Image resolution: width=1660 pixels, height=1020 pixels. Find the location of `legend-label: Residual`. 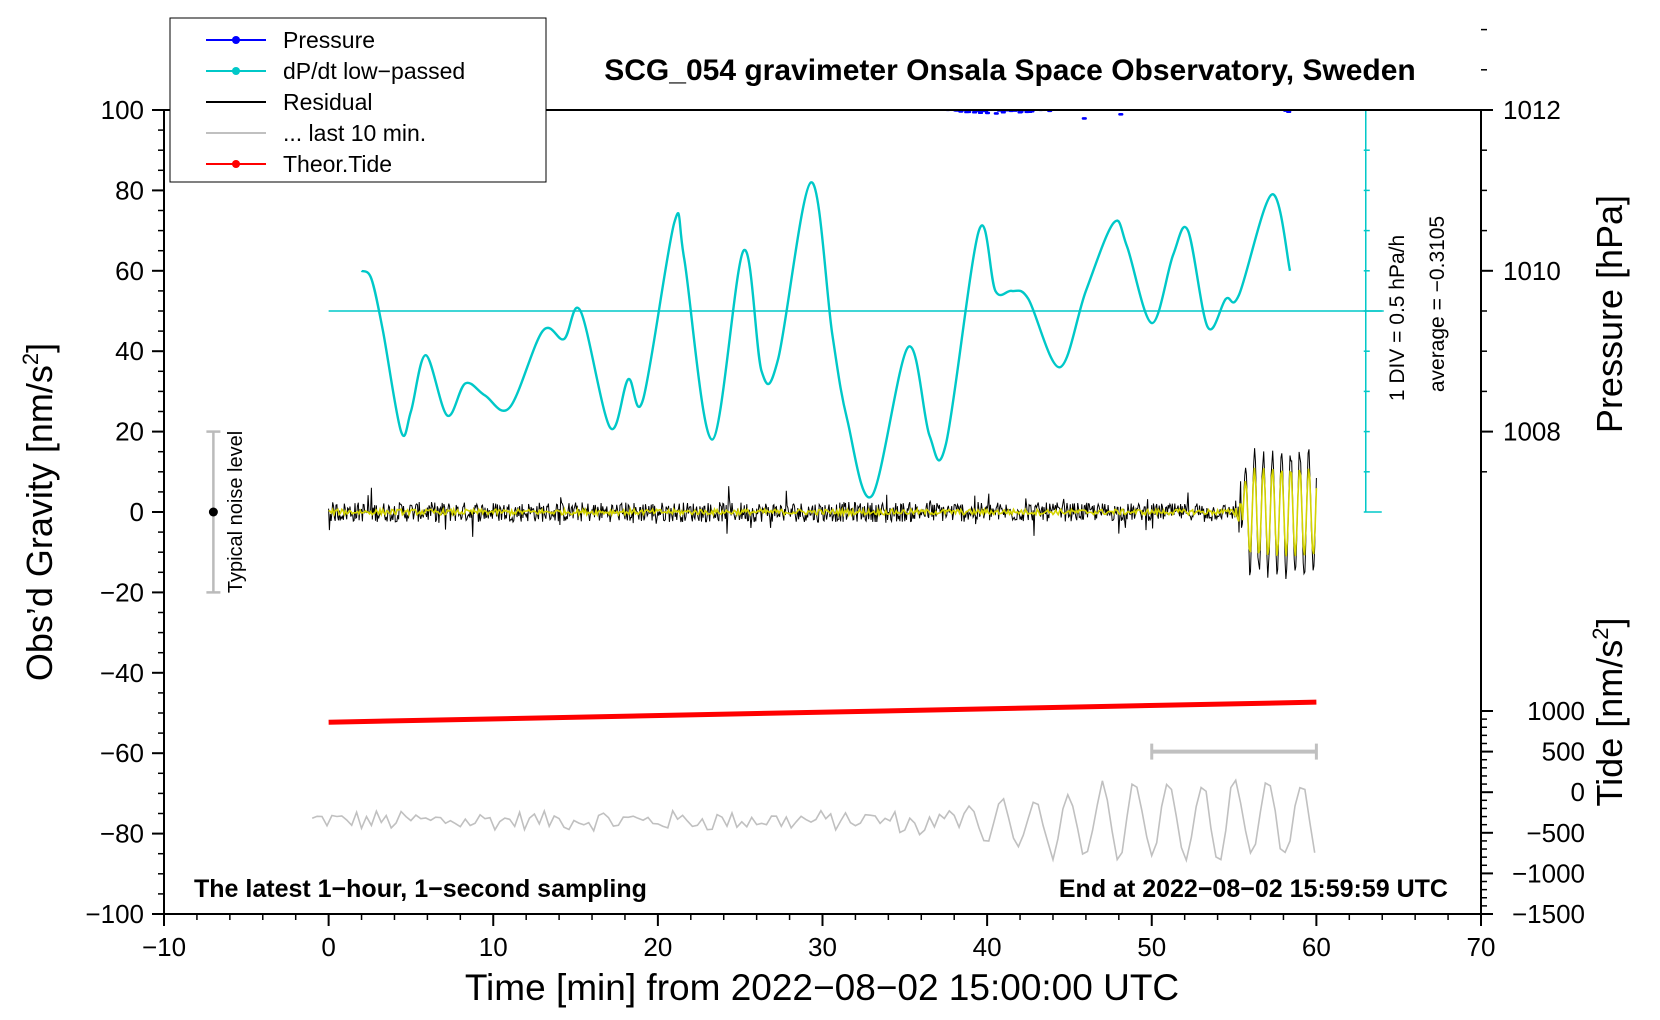

legend-label: Residual is located at coordinates (328, 102).